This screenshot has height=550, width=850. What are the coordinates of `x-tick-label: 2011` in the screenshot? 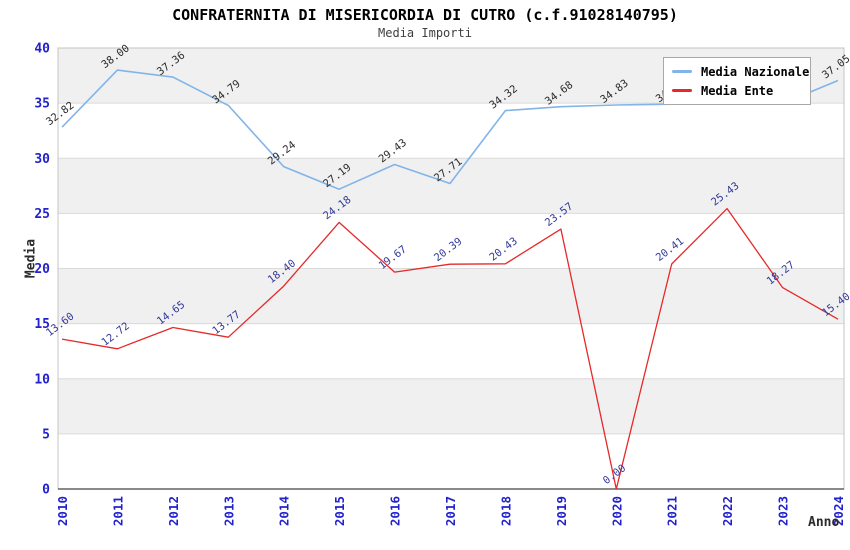 It's located at (117, 511).